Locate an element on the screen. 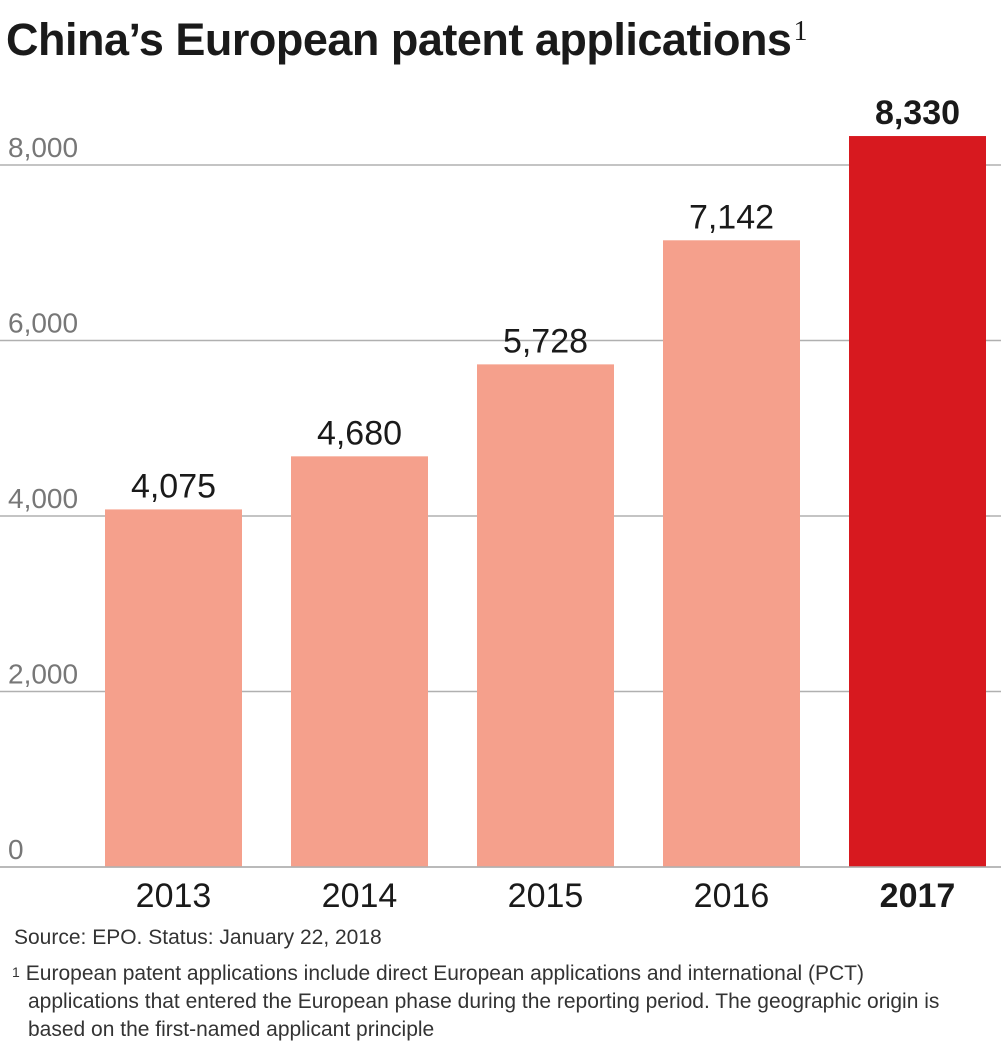 The height and width of the screenshot is (1053, 1001). data-label: 5,728 is located at coordinates (545, 341).